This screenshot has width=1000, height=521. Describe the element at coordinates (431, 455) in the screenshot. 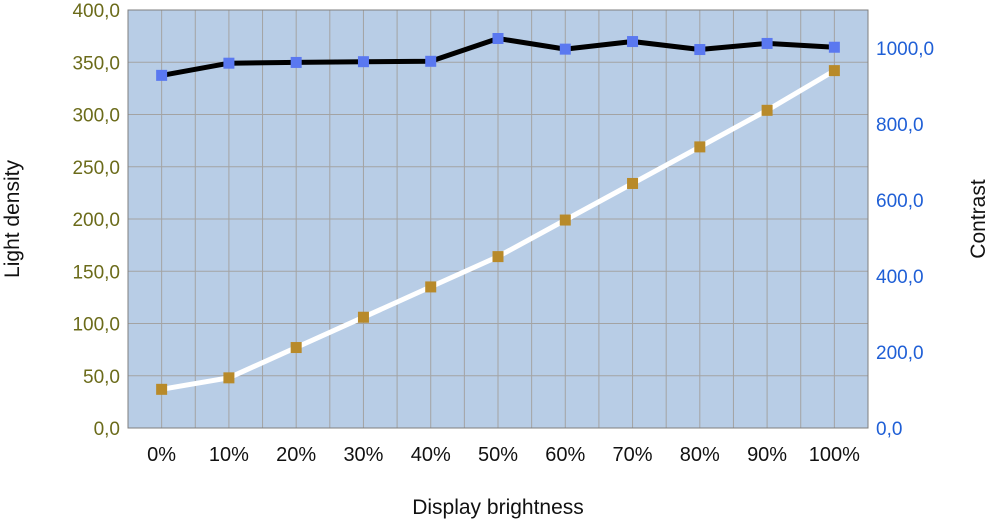

I see `x-tick-label: 40%` at that location.